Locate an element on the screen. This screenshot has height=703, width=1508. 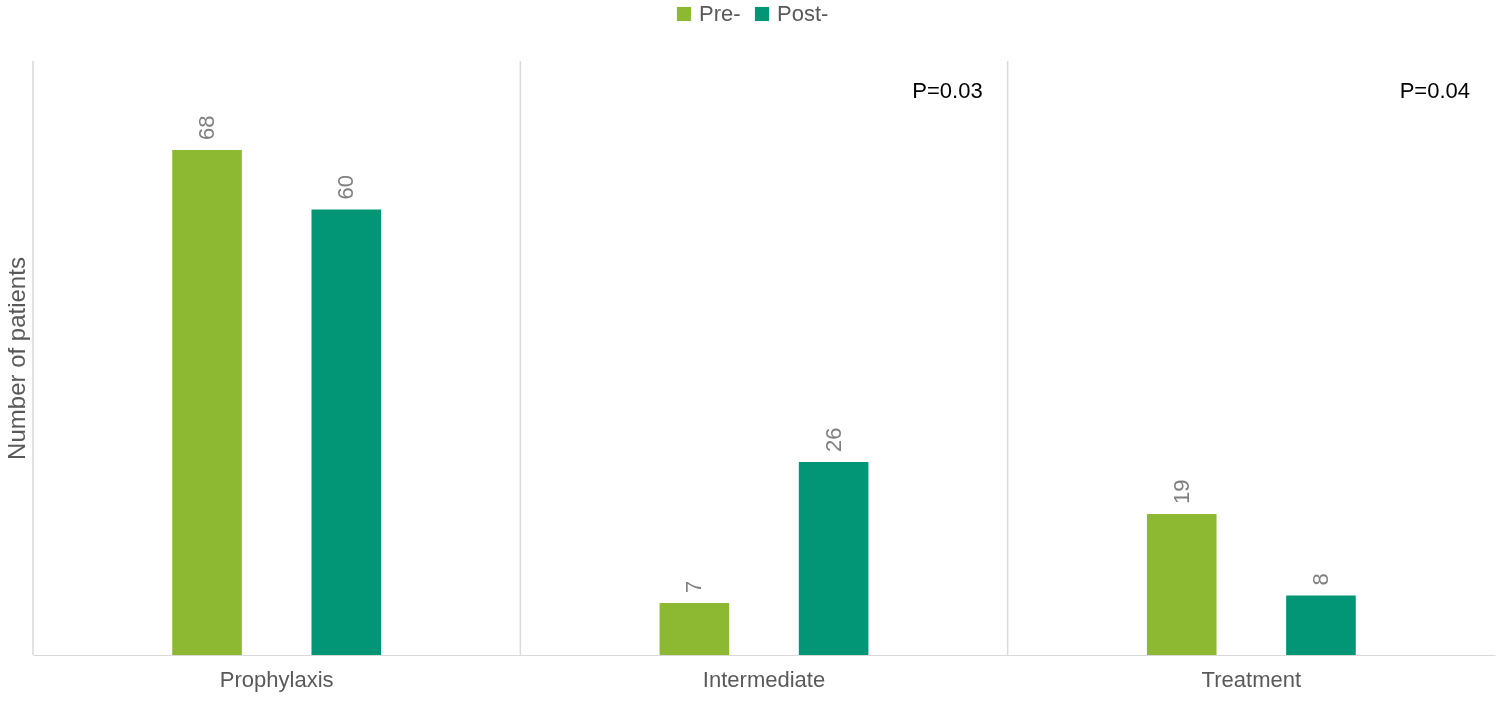
data-label: 8 is located at coordinates (1320, 579).